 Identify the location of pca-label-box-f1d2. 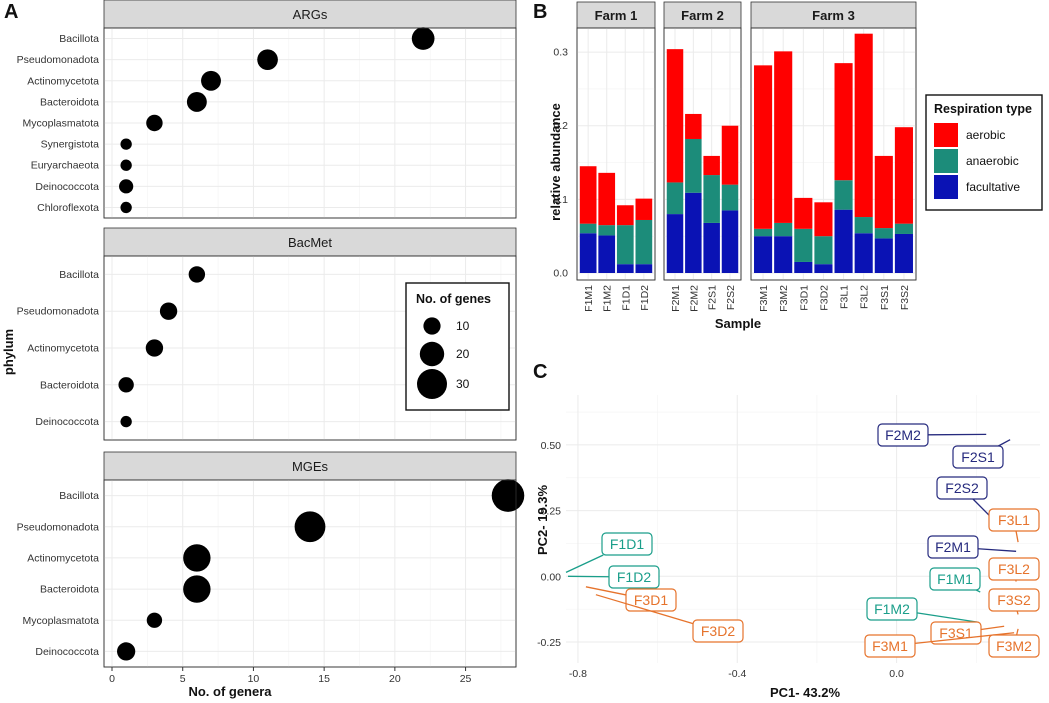
(634, 577).